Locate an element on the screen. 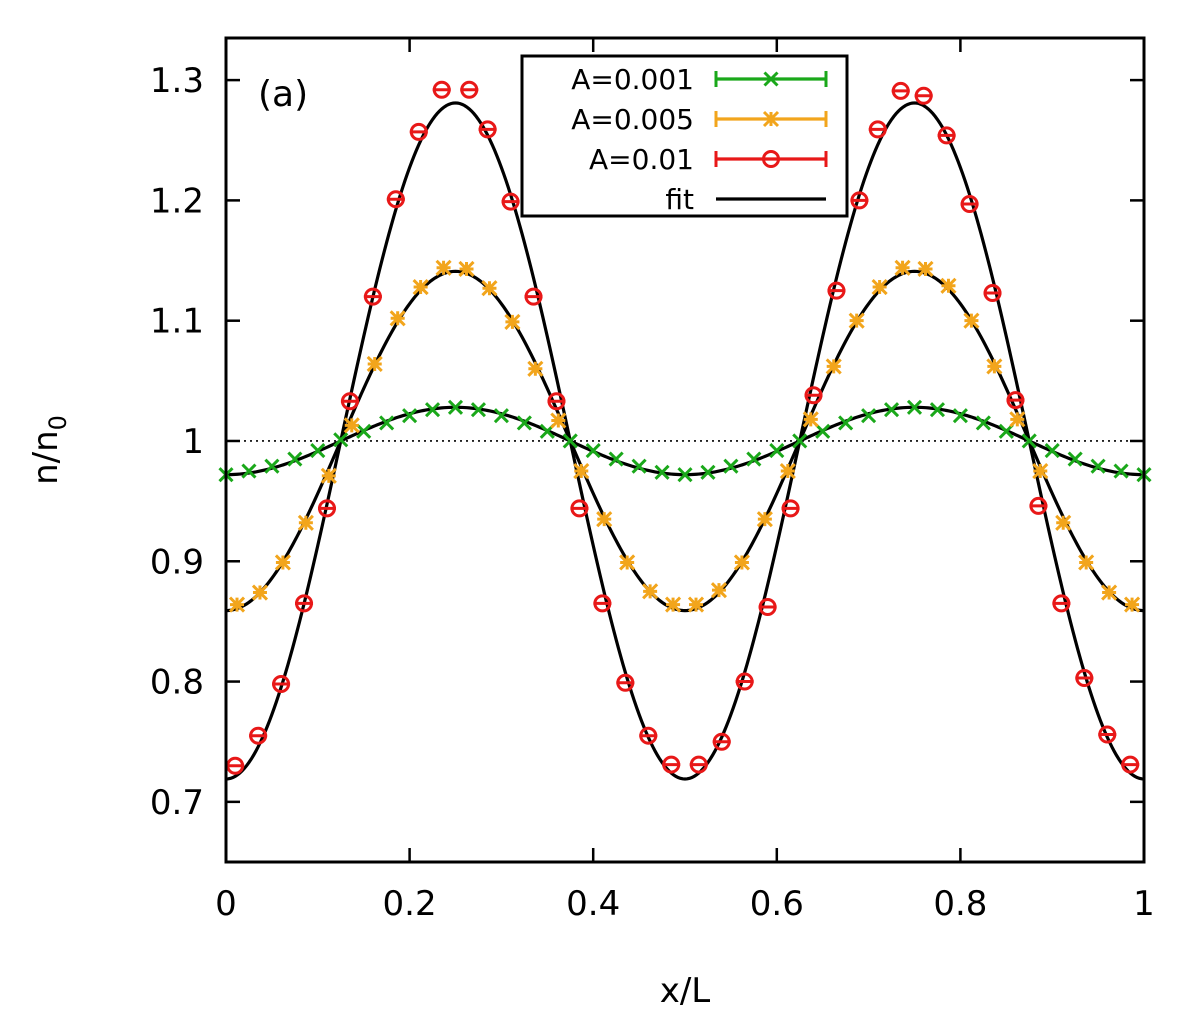 Image resolution: width=1184 pixels, height=1032 pixels. y-tick-label: 0.7 is located at coordinates (177, 803).